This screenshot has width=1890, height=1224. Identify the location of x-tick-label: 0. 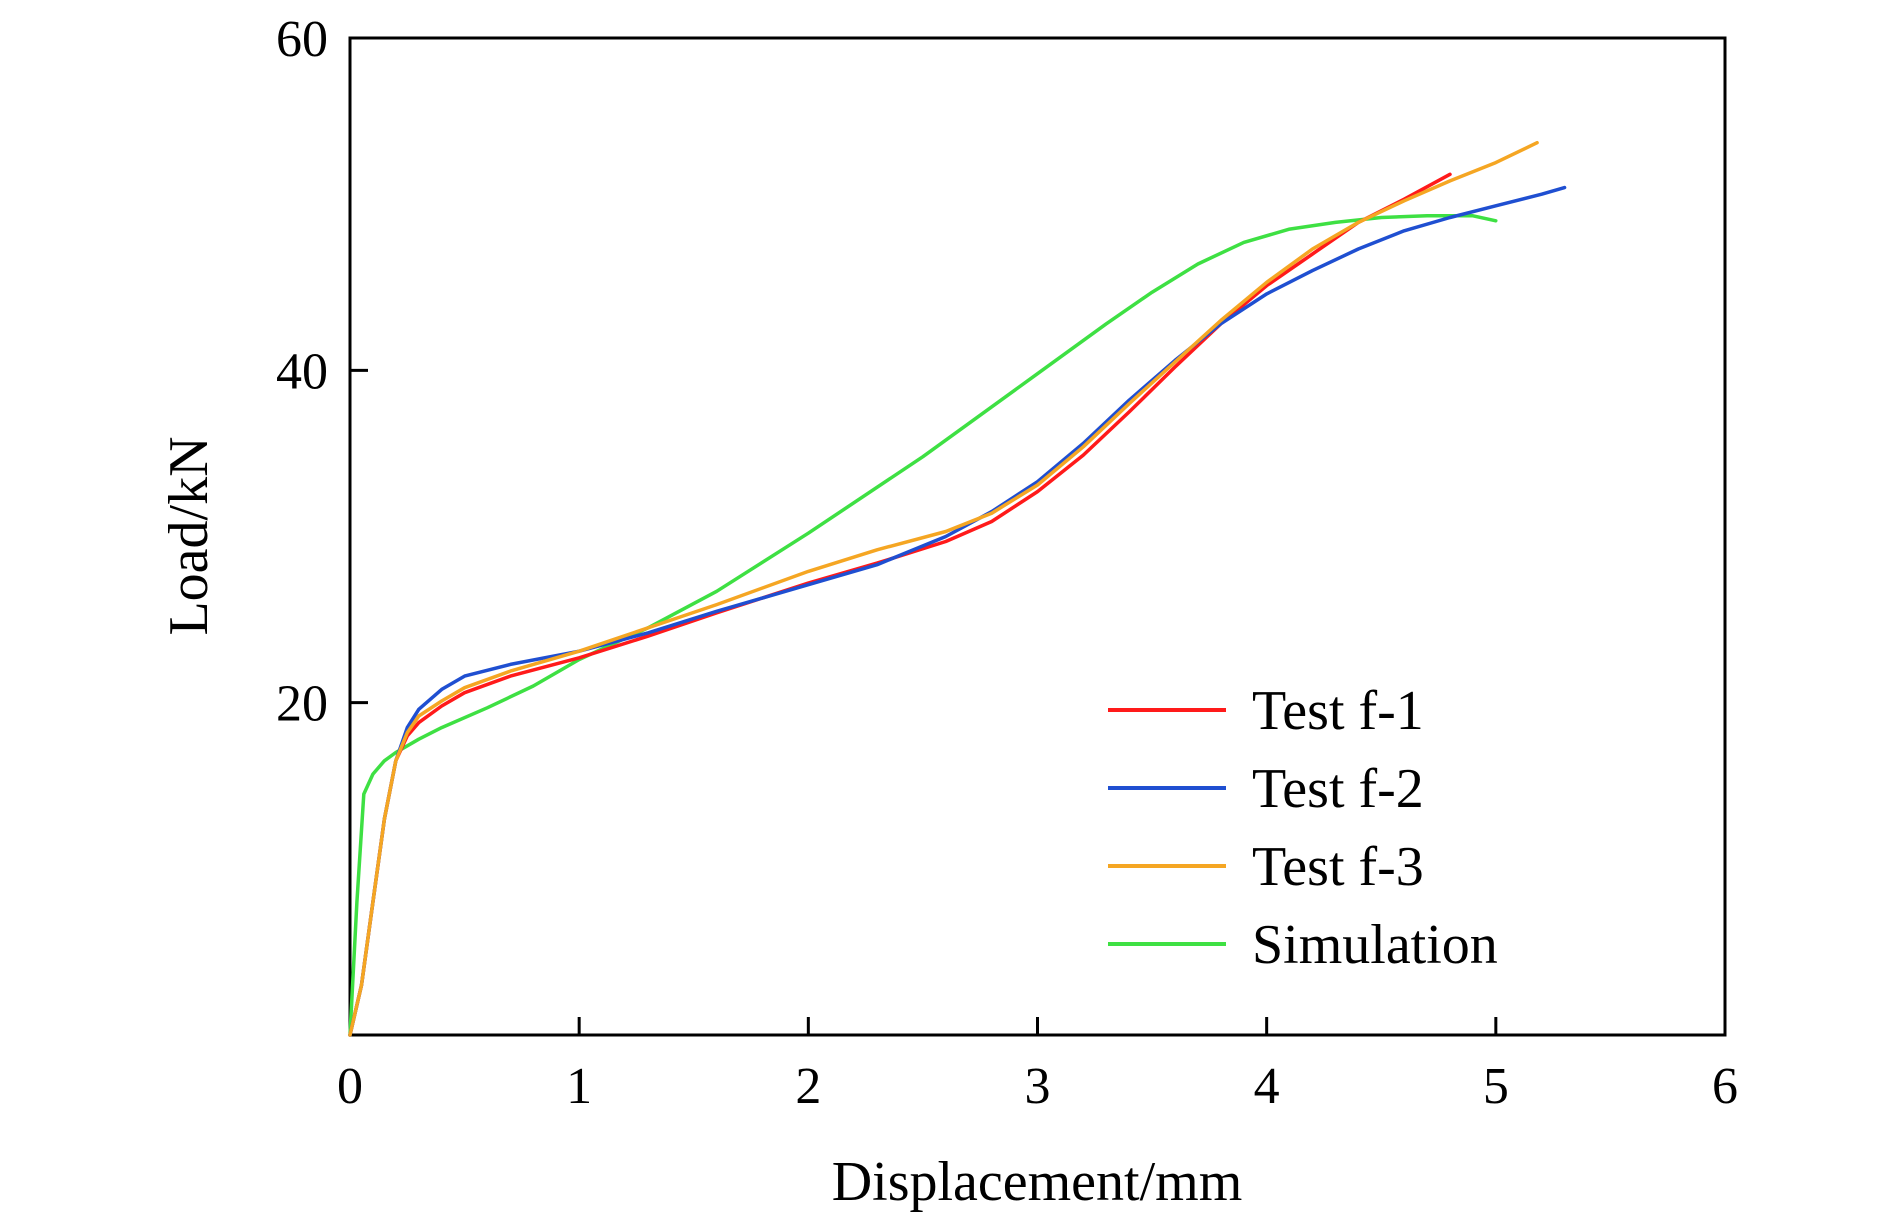
(350, 1086).